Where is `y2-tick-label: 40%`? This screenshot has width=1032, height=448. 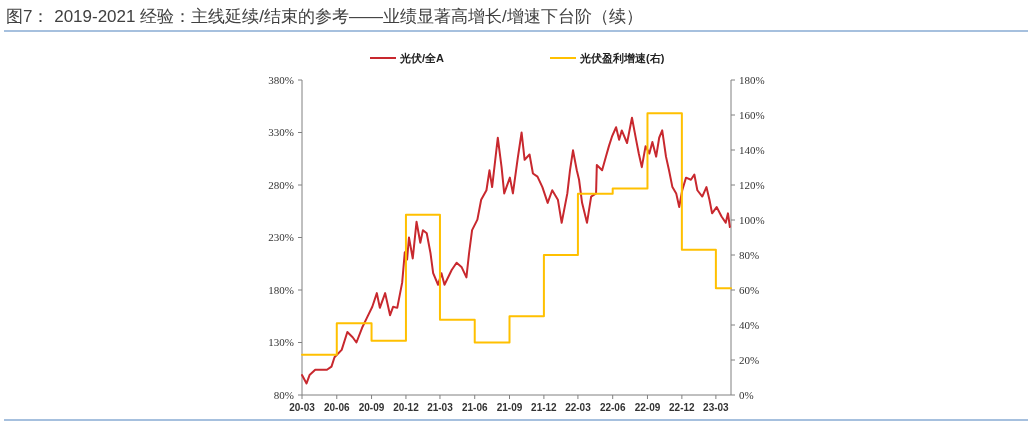 y2-tick-label: 40% is located at coordinates (749, 324).